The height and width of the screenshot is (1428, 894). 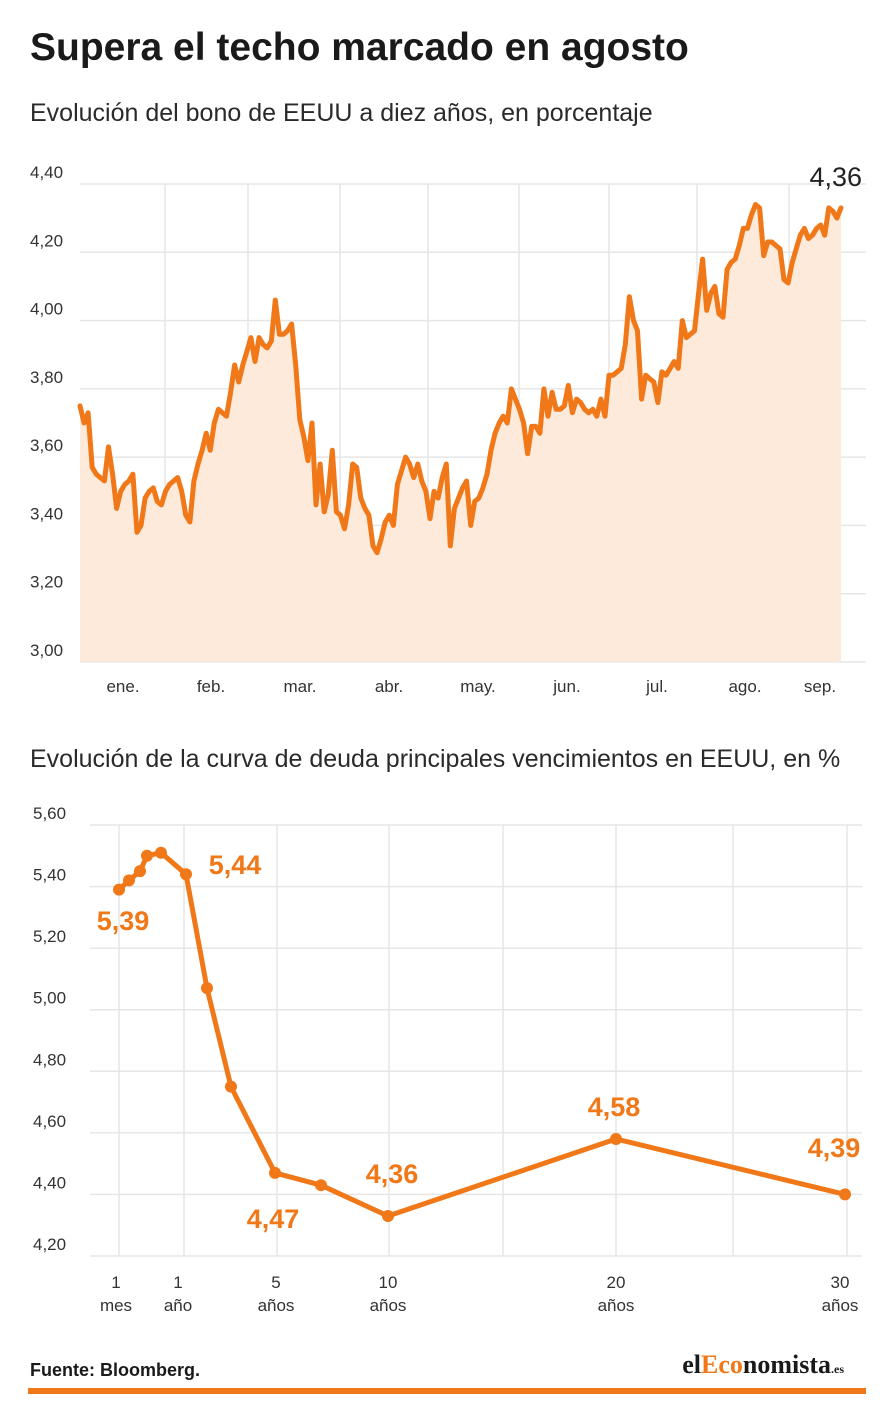 What do you see at coordinates (275, 1282) in the screenshot?
I see `x-tick-label: 5` at bounding box center [275, 1282].